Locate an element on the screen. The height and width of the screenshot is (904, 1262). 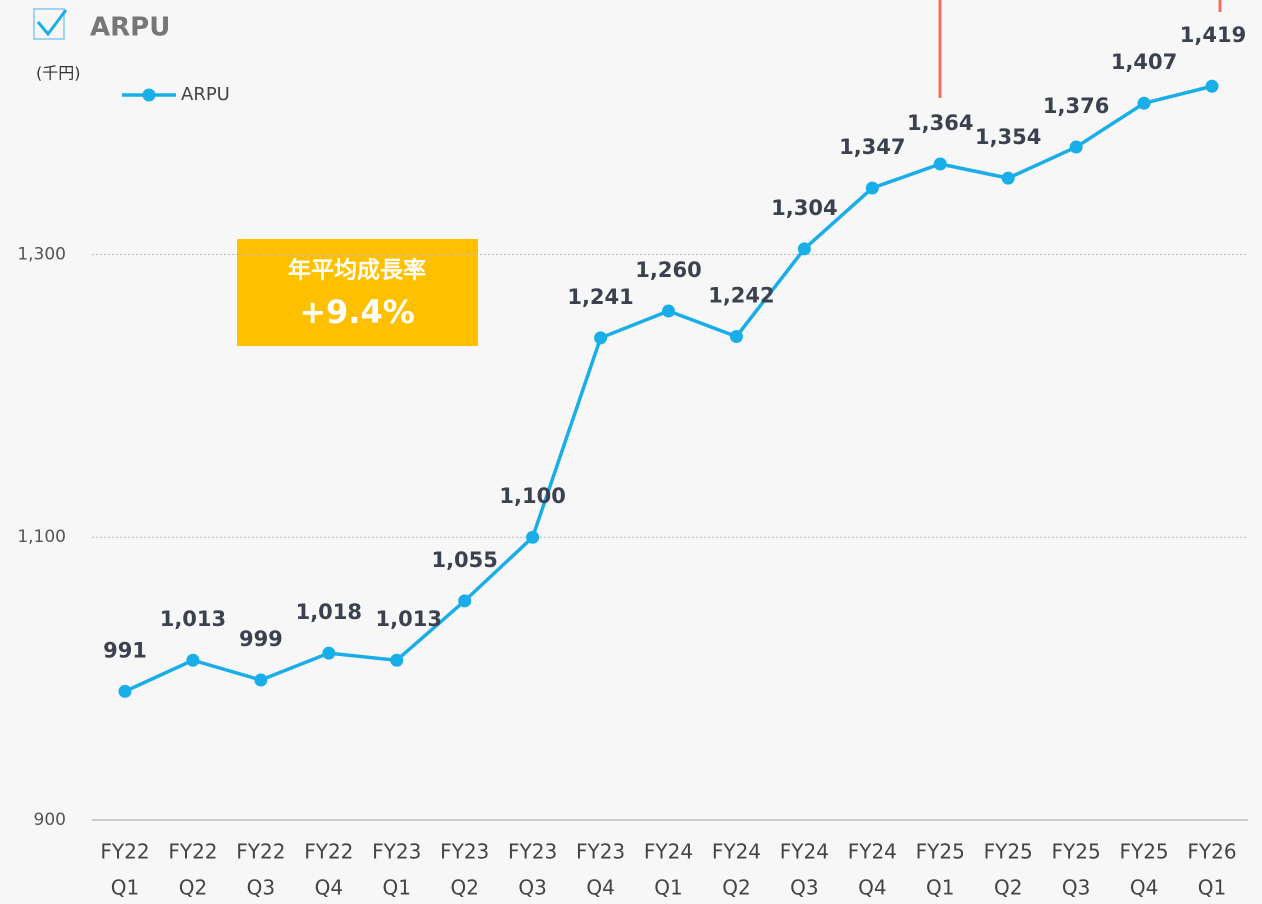
x-tick-label: FY26 is located at coordinates (1211, 852).